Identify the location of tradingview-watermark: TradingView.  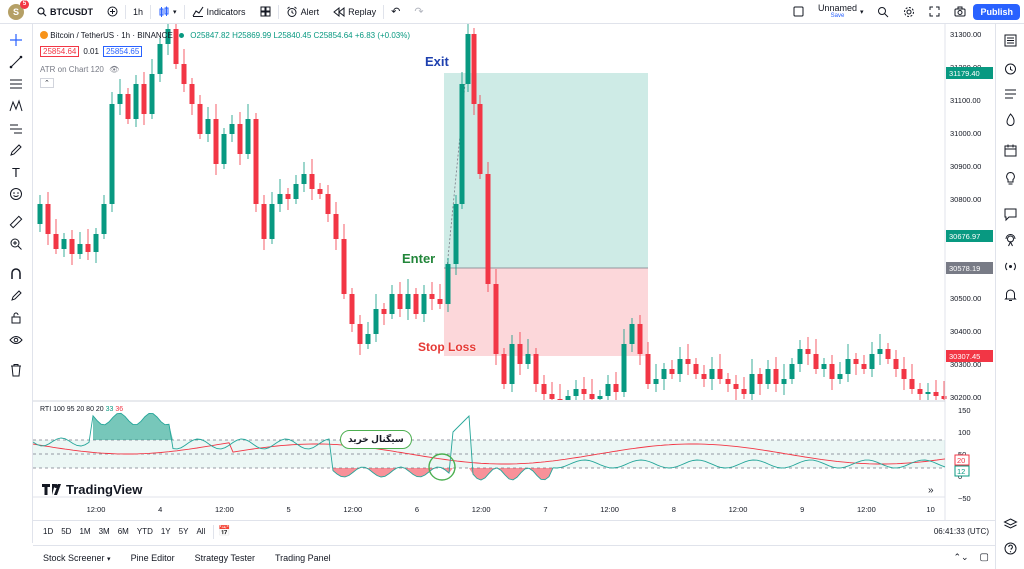
(92, 489).